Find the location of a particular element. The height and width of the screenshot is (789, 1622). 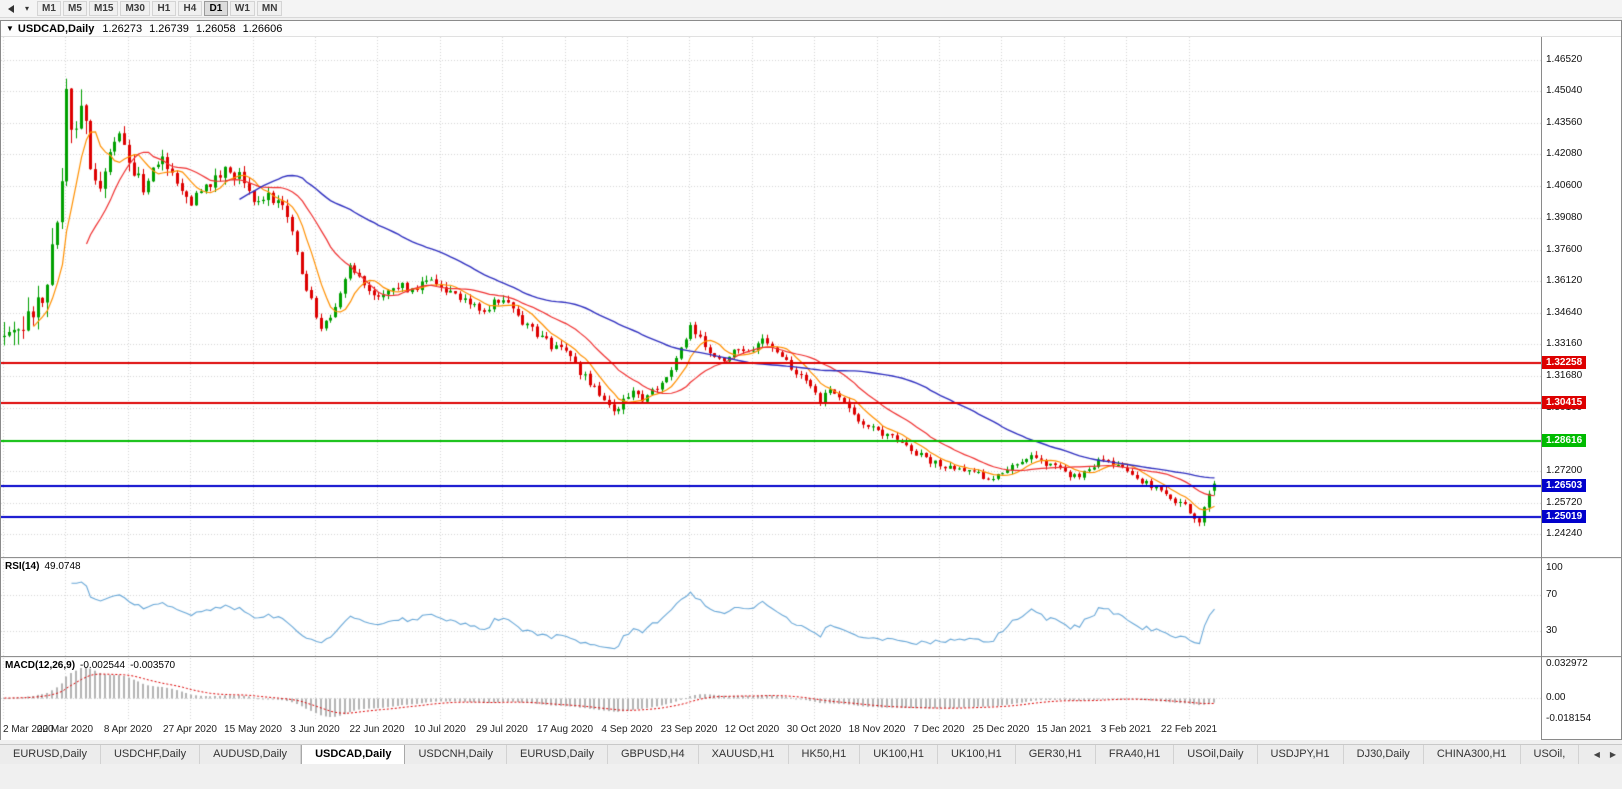

date-label: 8 Apr 2020 is located at coordinates (128, 729).